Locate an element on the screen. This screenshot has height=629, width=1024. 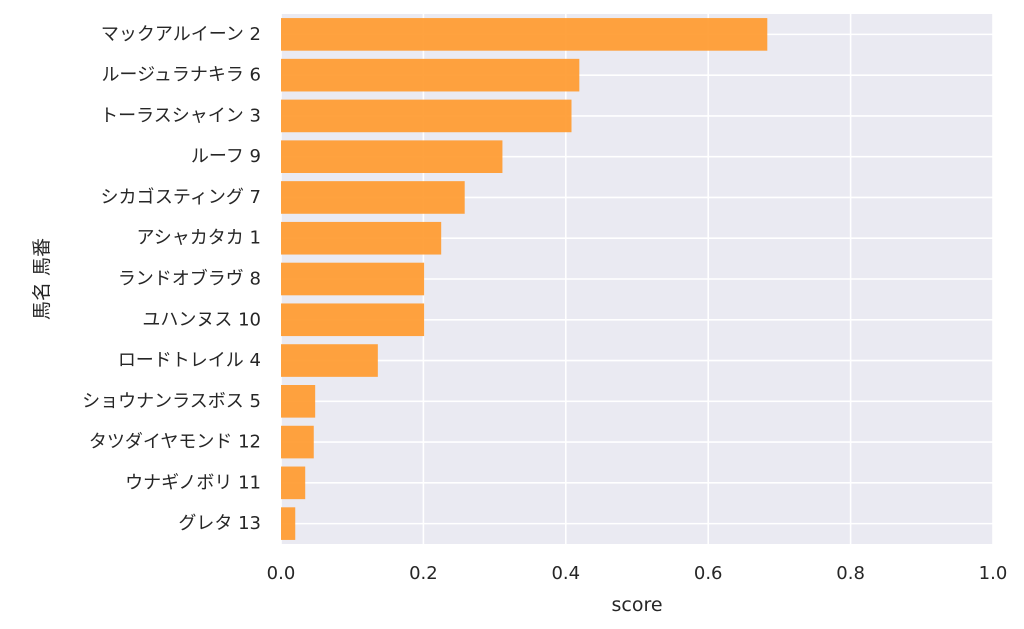
x-tick-label: 0.8 is located at coordinates (850, 573).